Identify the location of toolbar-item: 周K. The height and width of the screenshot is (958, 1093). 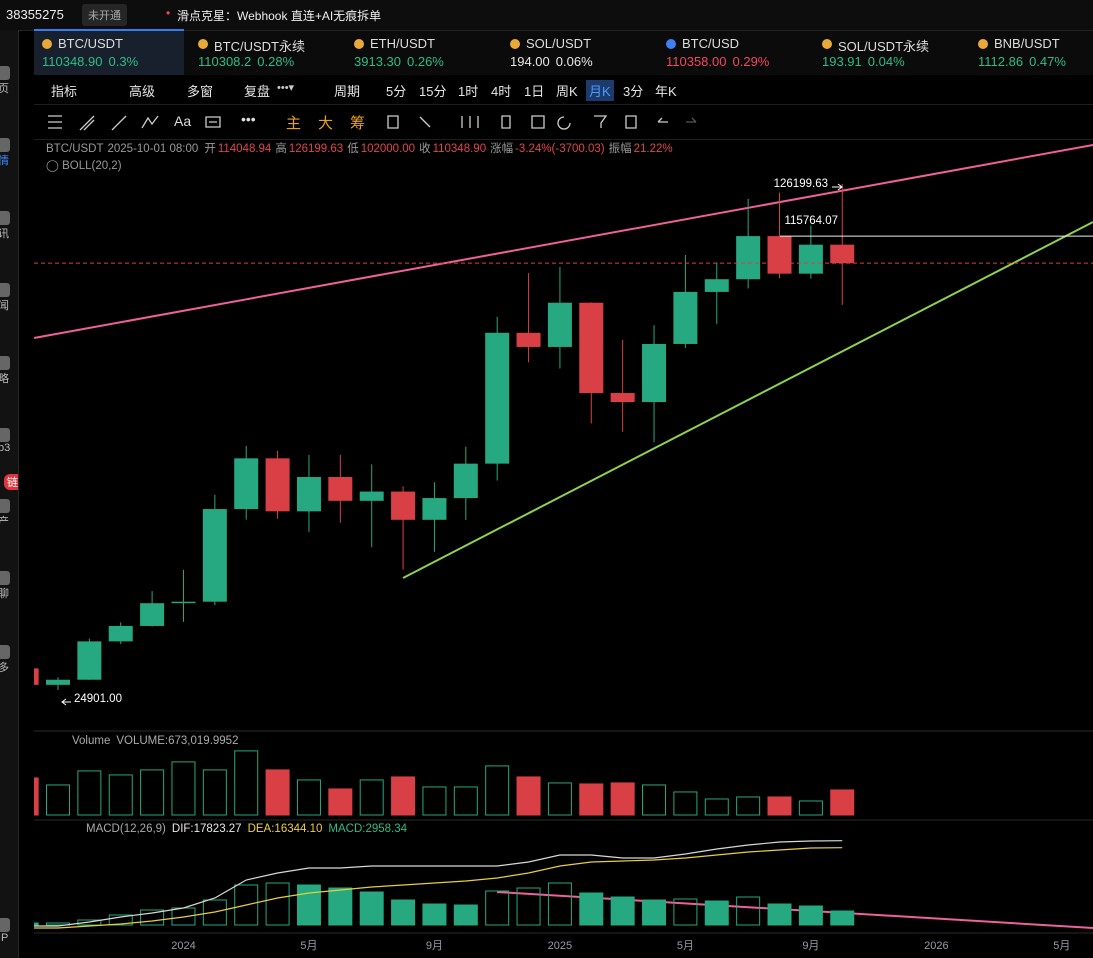
(567, 91).